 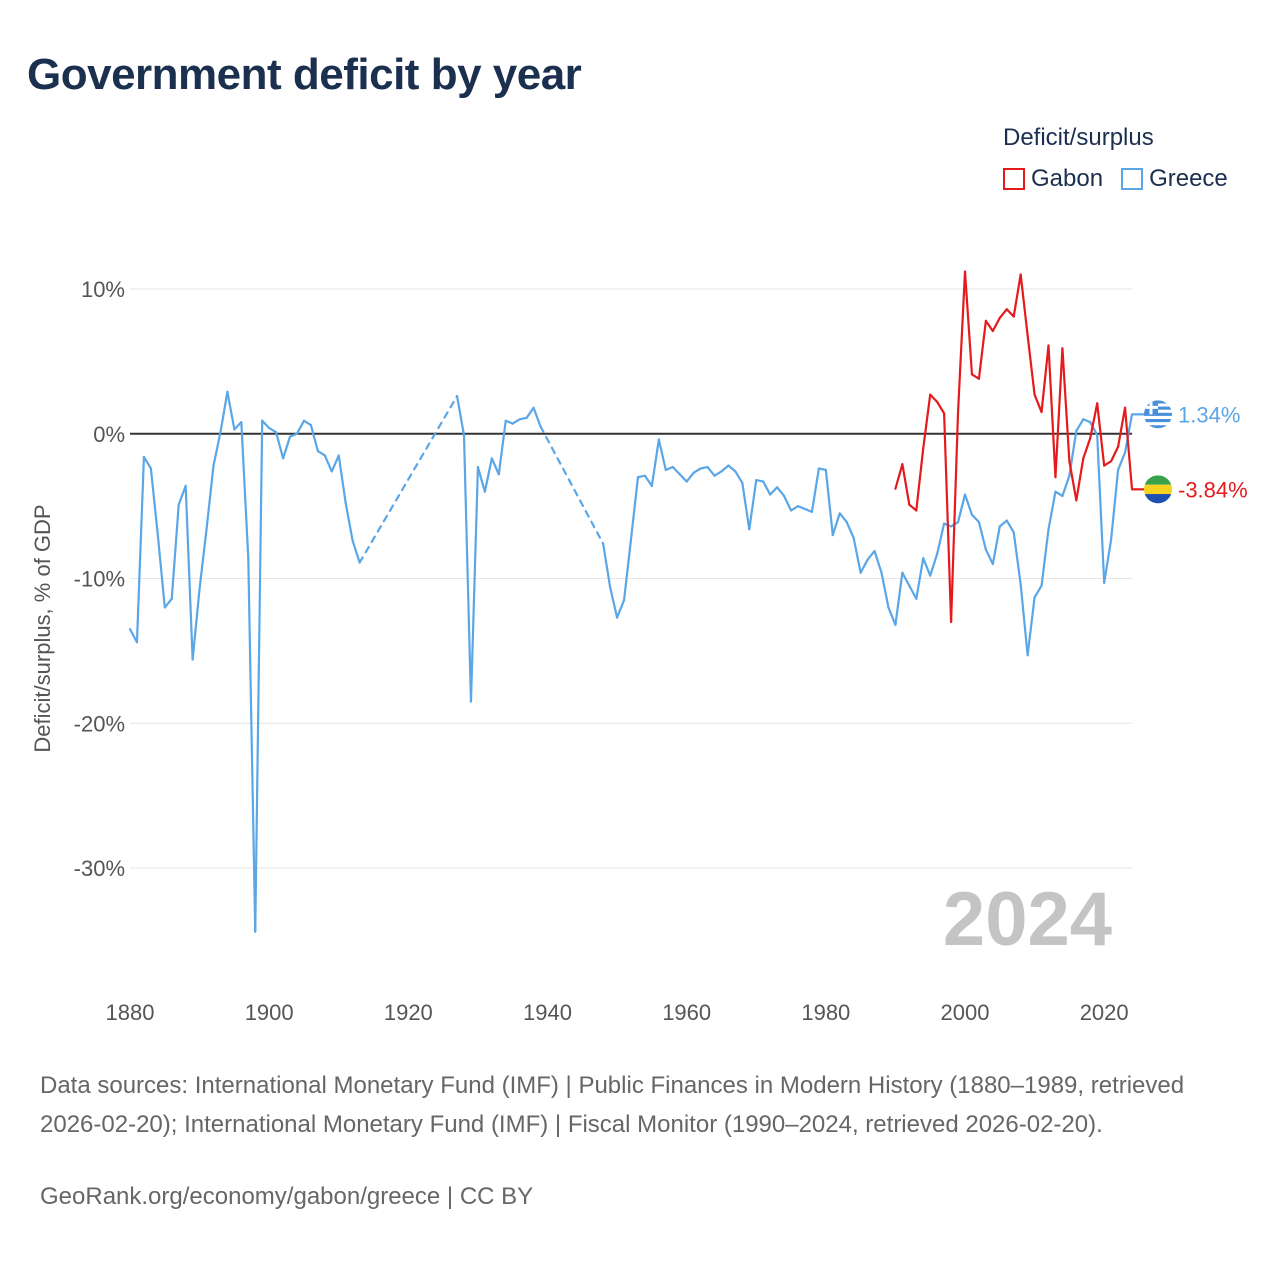 I want to click on legend-label-gabon: Gabon, so click(x=1067, y=178).